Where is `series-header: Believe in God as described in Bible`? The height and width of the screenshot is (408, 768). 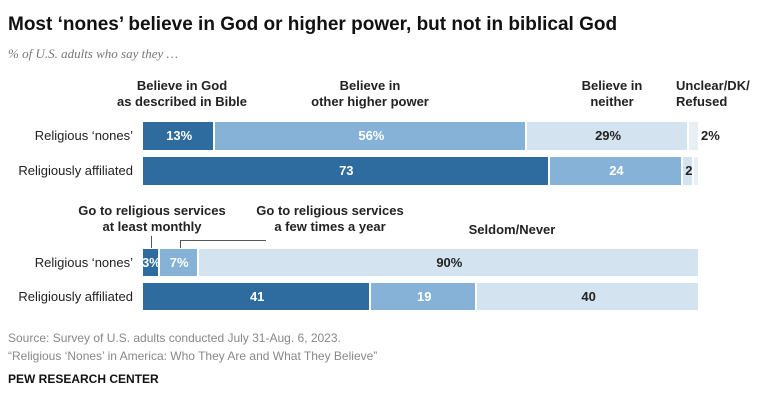 series-header: Believe in God as described in Bible is located at coordinates (182, 93).